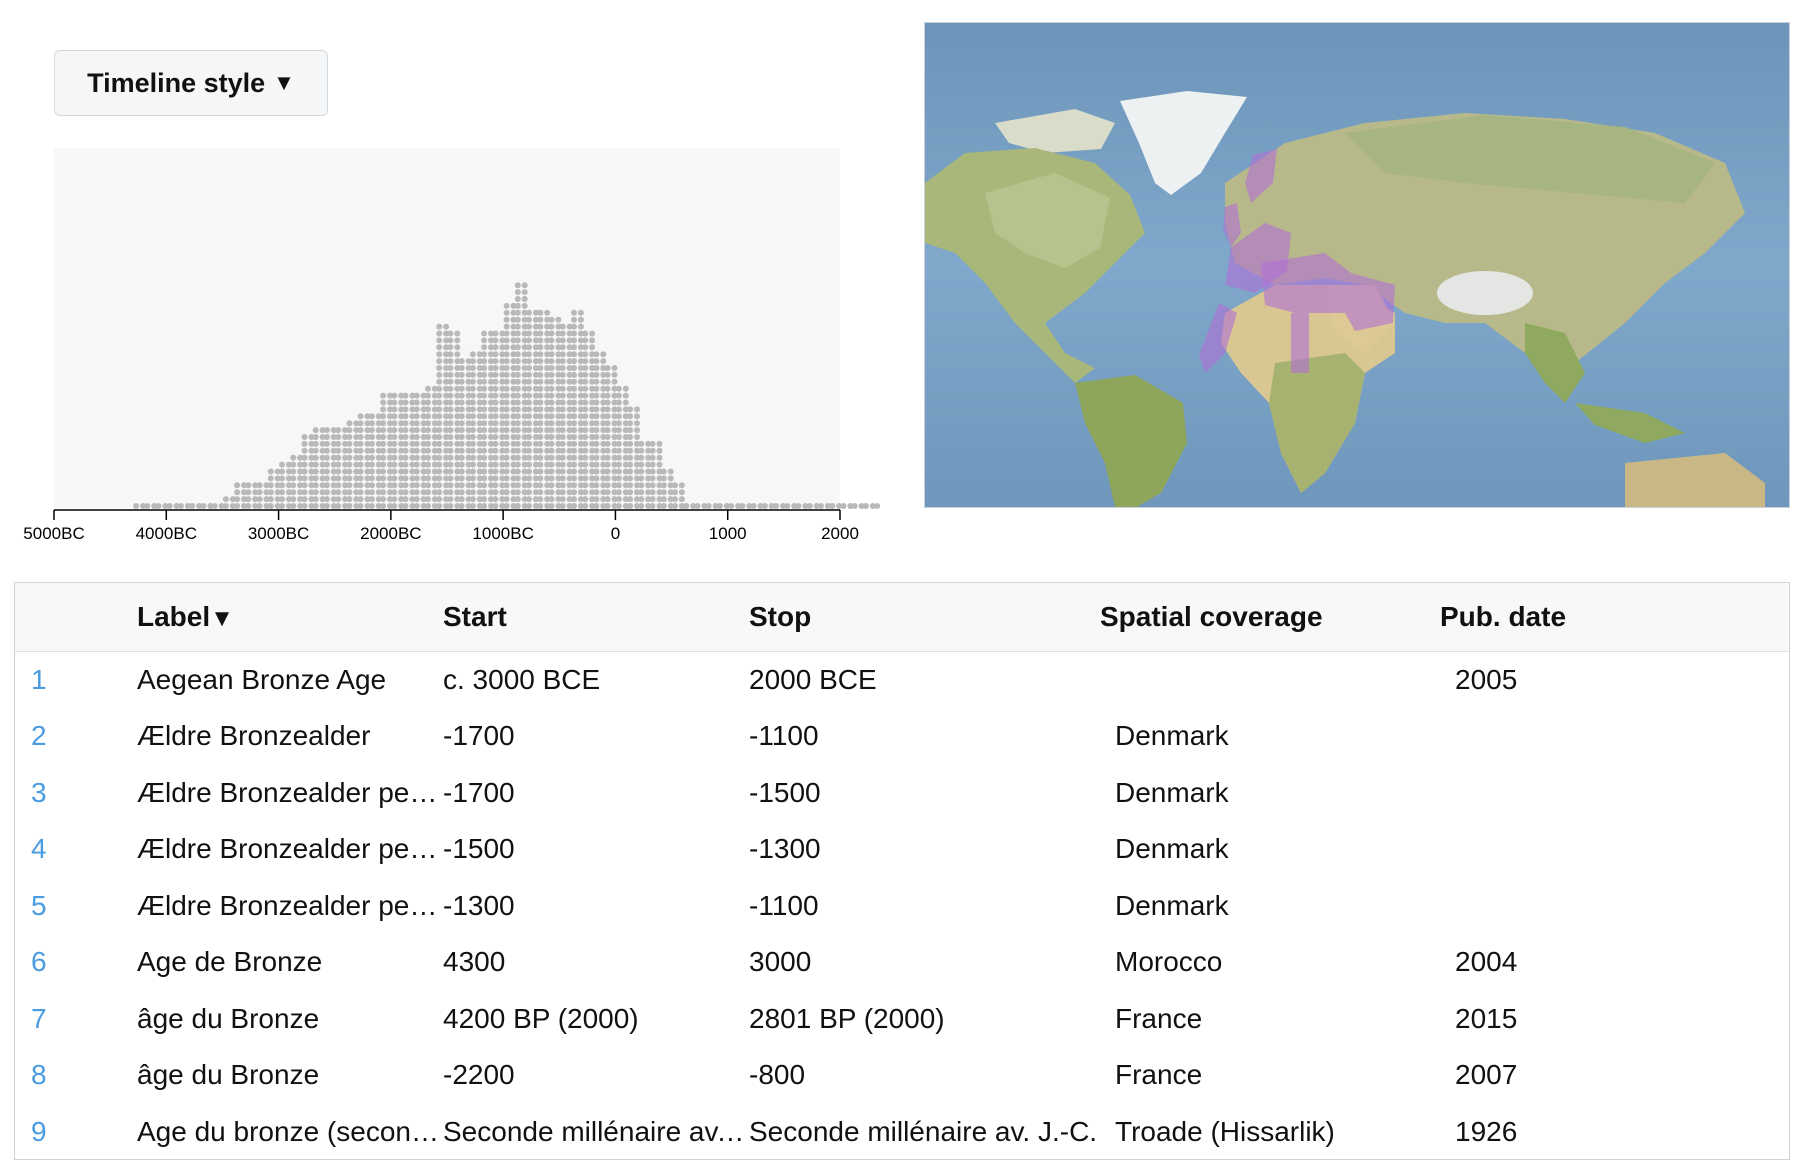 The width and height of the screenshot is (1804, 1172). Describe the element at coordinates (39, 905) in the screenshot. I see `row-number: 5` at that location.